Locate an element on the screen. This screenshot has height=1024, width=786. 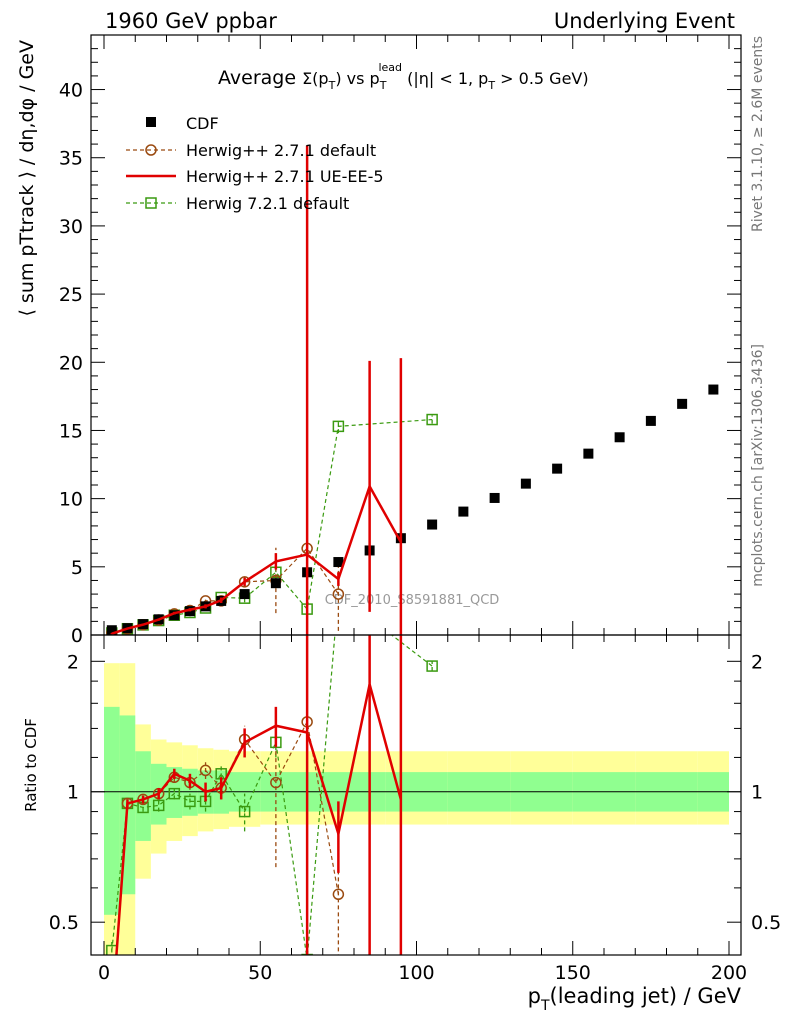
ratio-y-tick-label: 1 is located at coordinates (73, 793).